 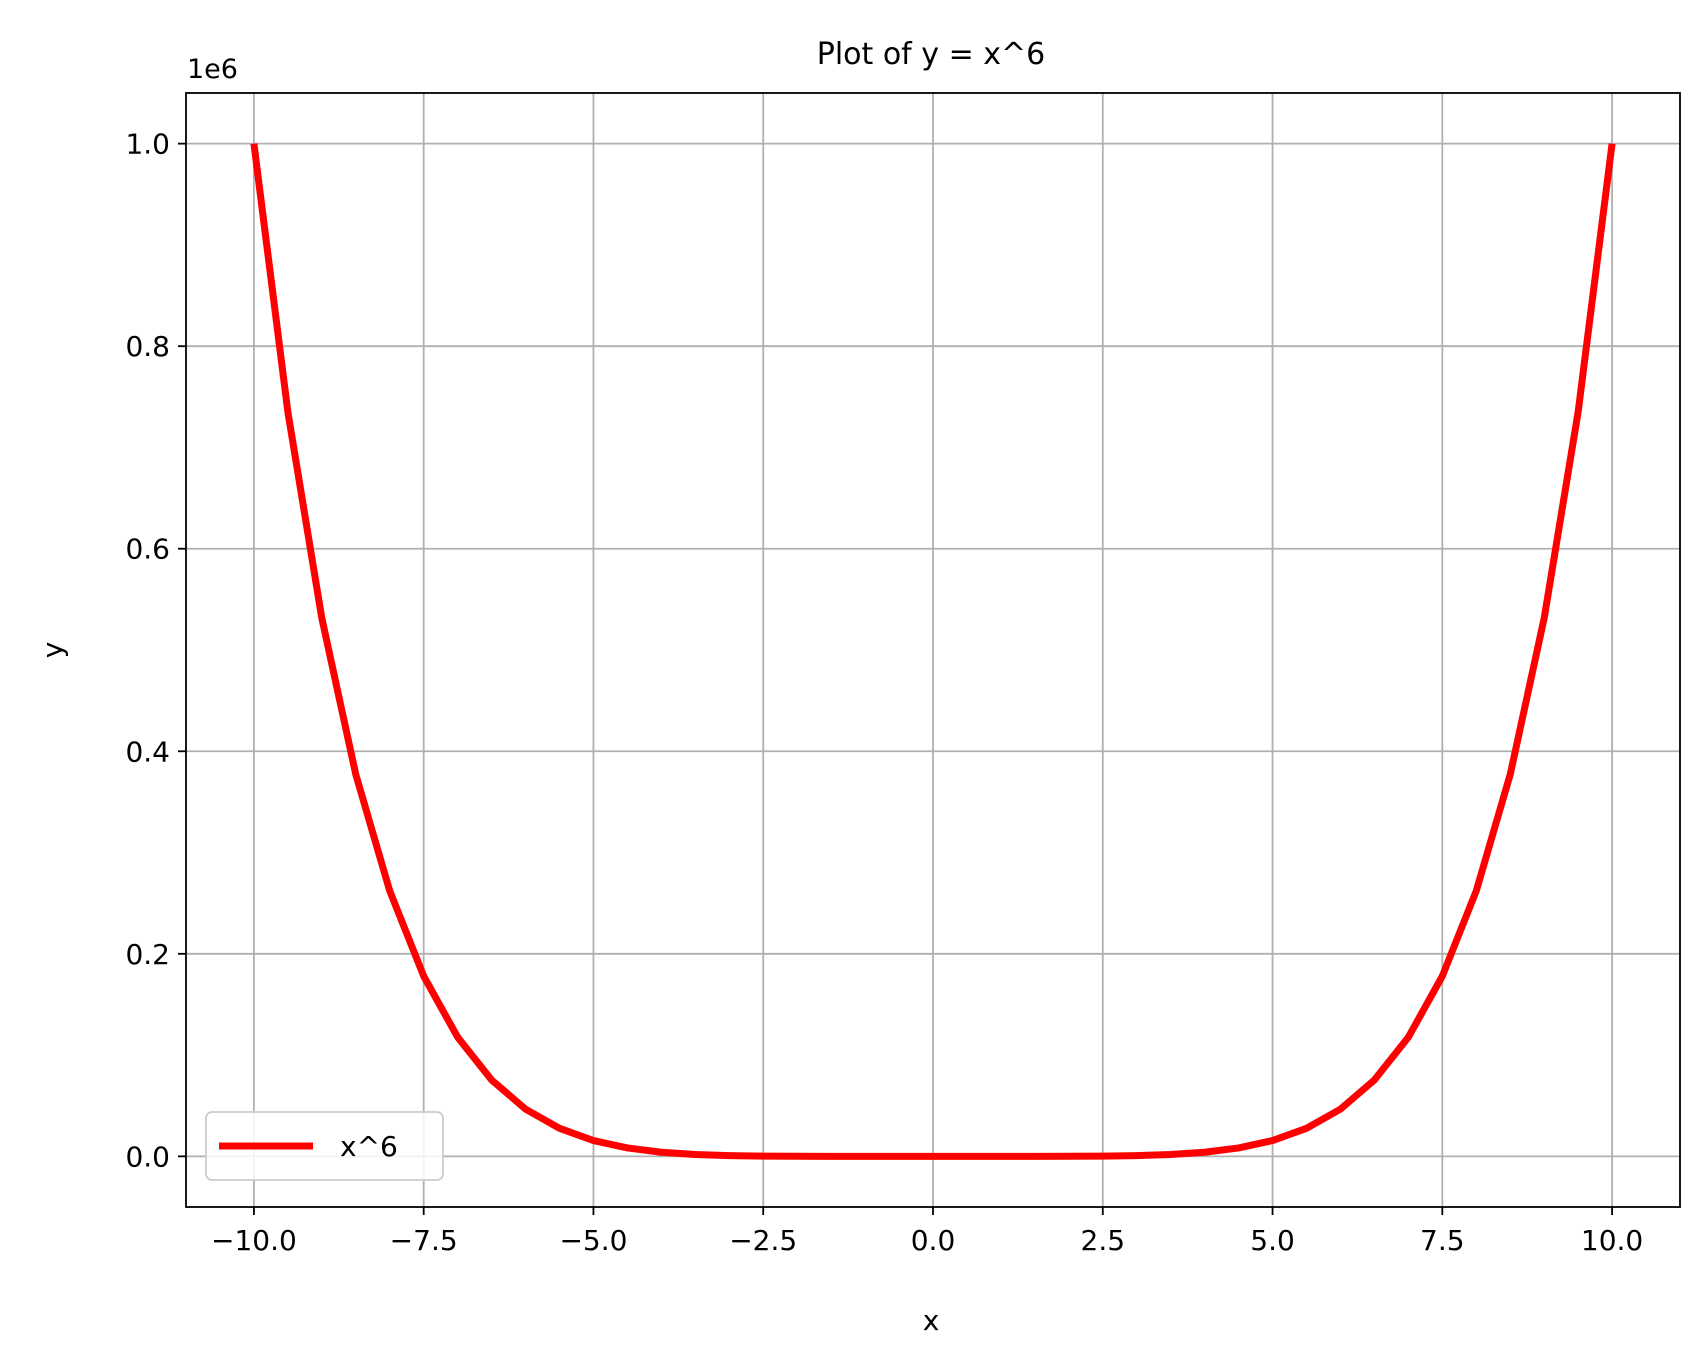 I want to click on x-tick-label: −2.5, so click(x=763, y=1240).